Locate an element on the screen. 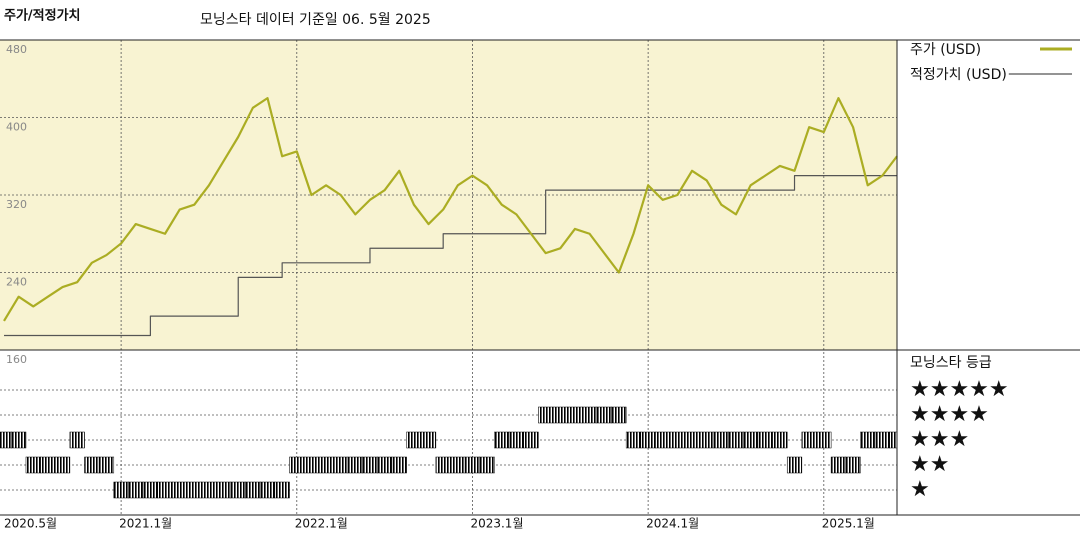 This screenshot has height=540, width=1080. x-tick-label: 2023.1월 is located at coordinates (496, 524).